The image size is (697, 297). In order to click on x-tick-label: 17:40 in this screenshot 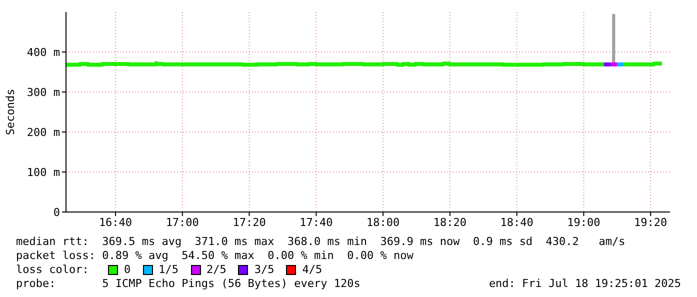, I will do `click(316, 222)`.